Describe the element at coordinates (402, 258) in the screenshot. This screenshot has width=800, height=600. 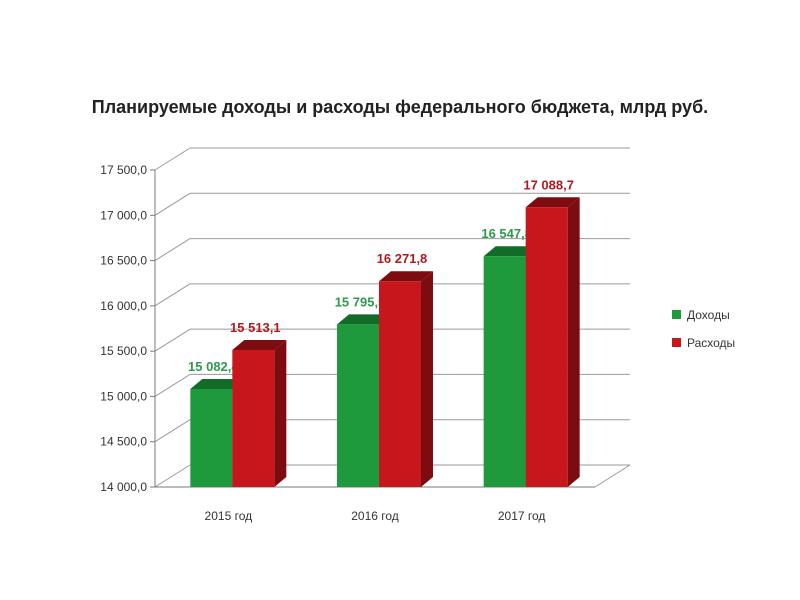
I see `data-label: 16 271,8` at that location.